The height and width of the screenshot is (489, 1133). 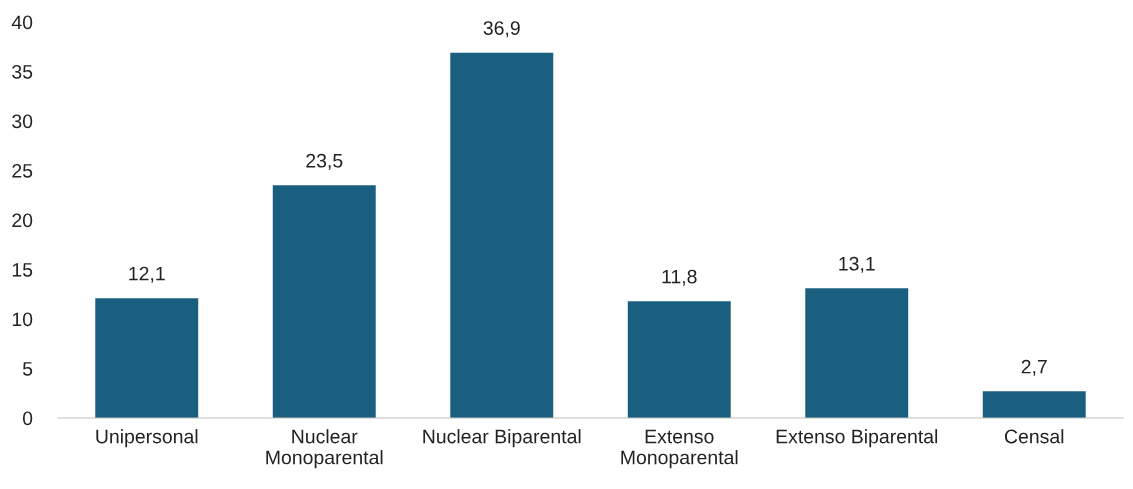 I want to click on data-label: 12,1, so click(x=147, y=274).